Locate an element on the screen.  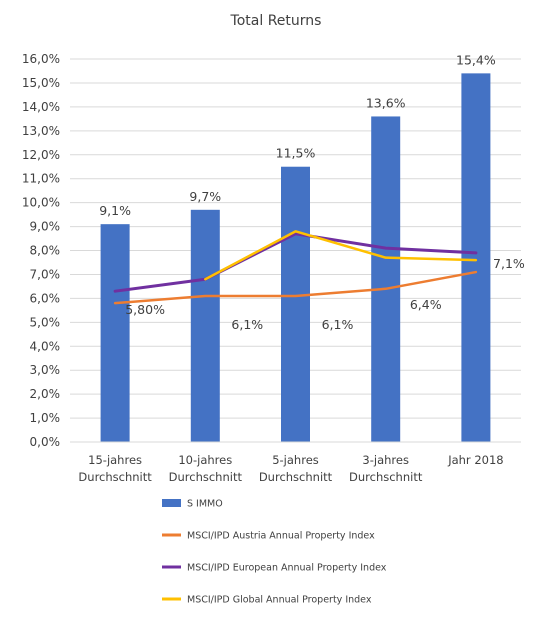
y-tick-label: 2,0% is located at coordinates (45, 394).